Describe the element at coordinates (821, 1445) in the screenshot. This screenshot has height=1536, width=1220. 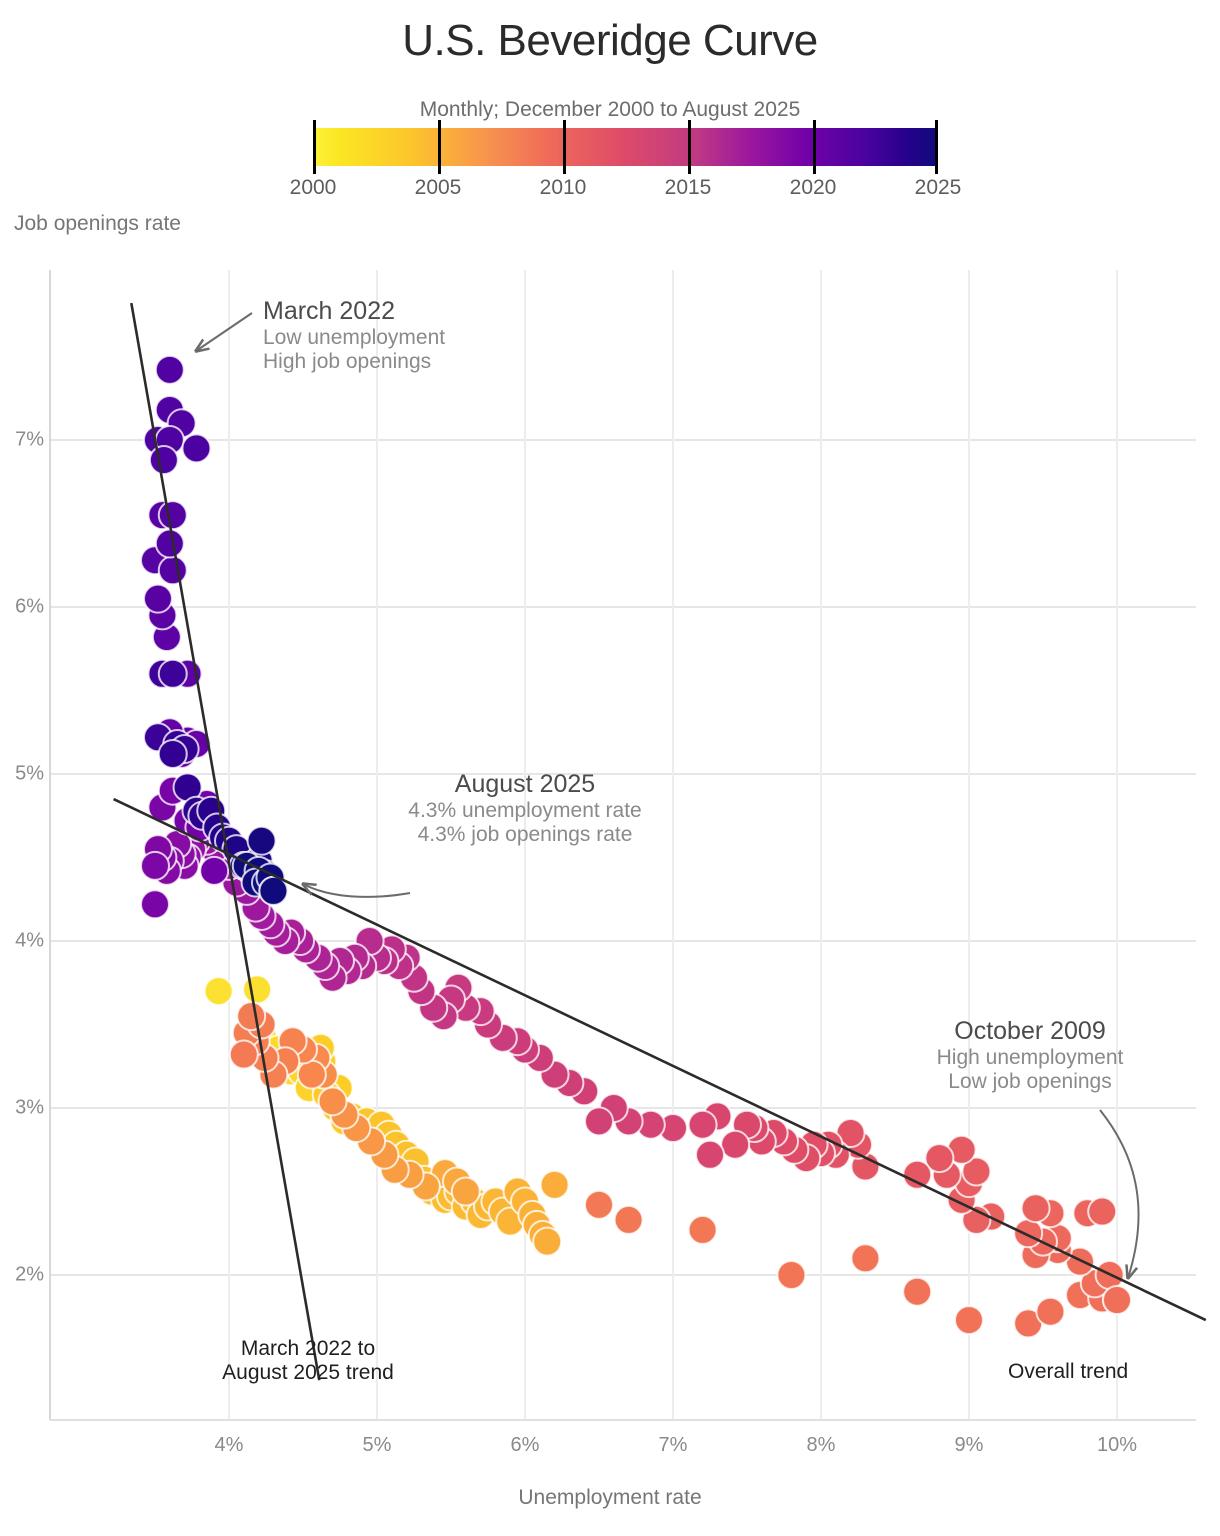
I see `x-tick-label-8%: 8%` at that location.